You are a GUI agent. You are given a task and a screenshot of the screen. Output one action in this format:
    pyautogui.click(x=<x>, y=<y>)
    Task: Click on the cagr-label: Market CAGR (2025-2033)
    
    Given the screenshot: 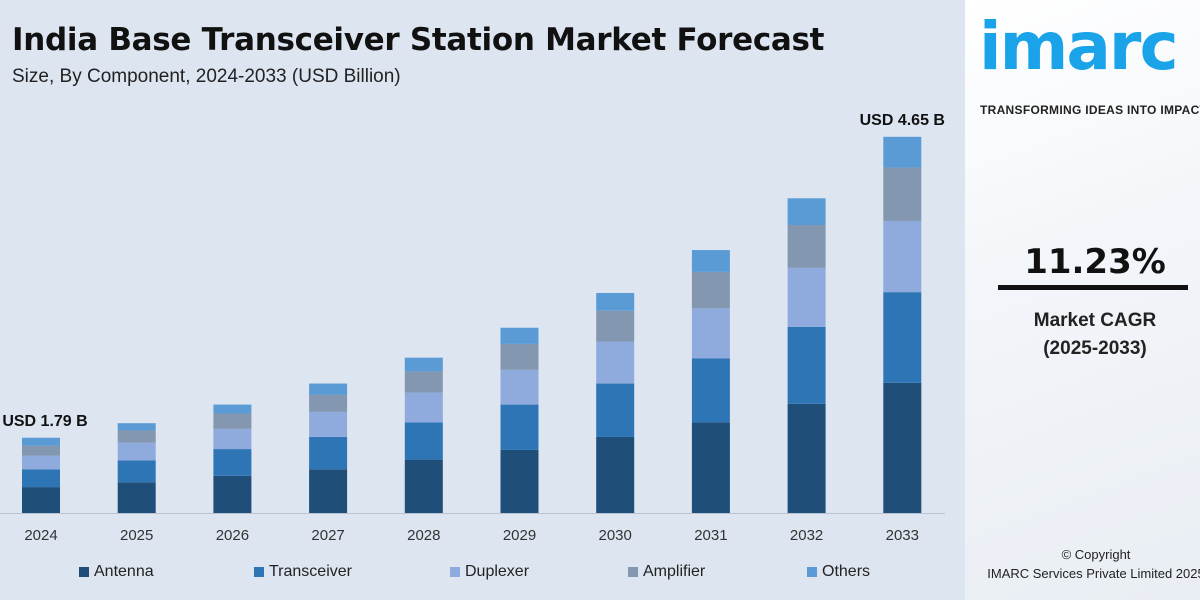 What is the action you would take?
    pyautogui.click(x=1082, y=335)
    